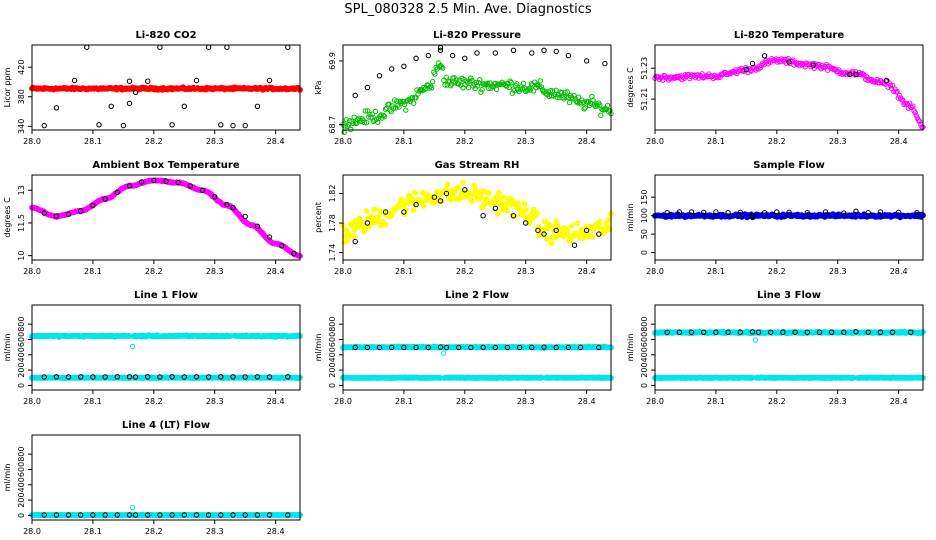 This screenshot has width=936, height=540. I want to click on point-outlier, so click(132, 508).